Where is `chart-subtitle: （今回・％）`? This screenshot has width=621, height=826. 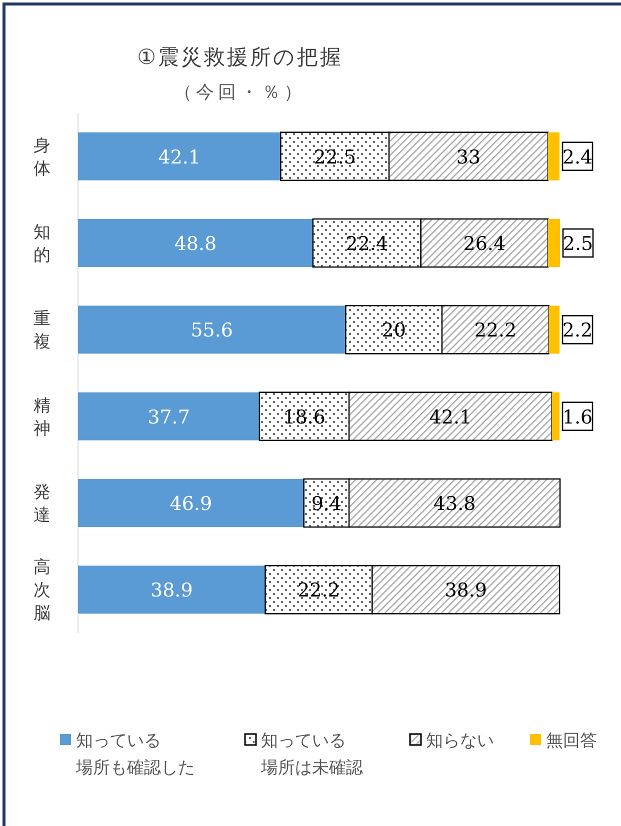
chart-subtitle: （今回・％） is located at coordinates (240, 92).